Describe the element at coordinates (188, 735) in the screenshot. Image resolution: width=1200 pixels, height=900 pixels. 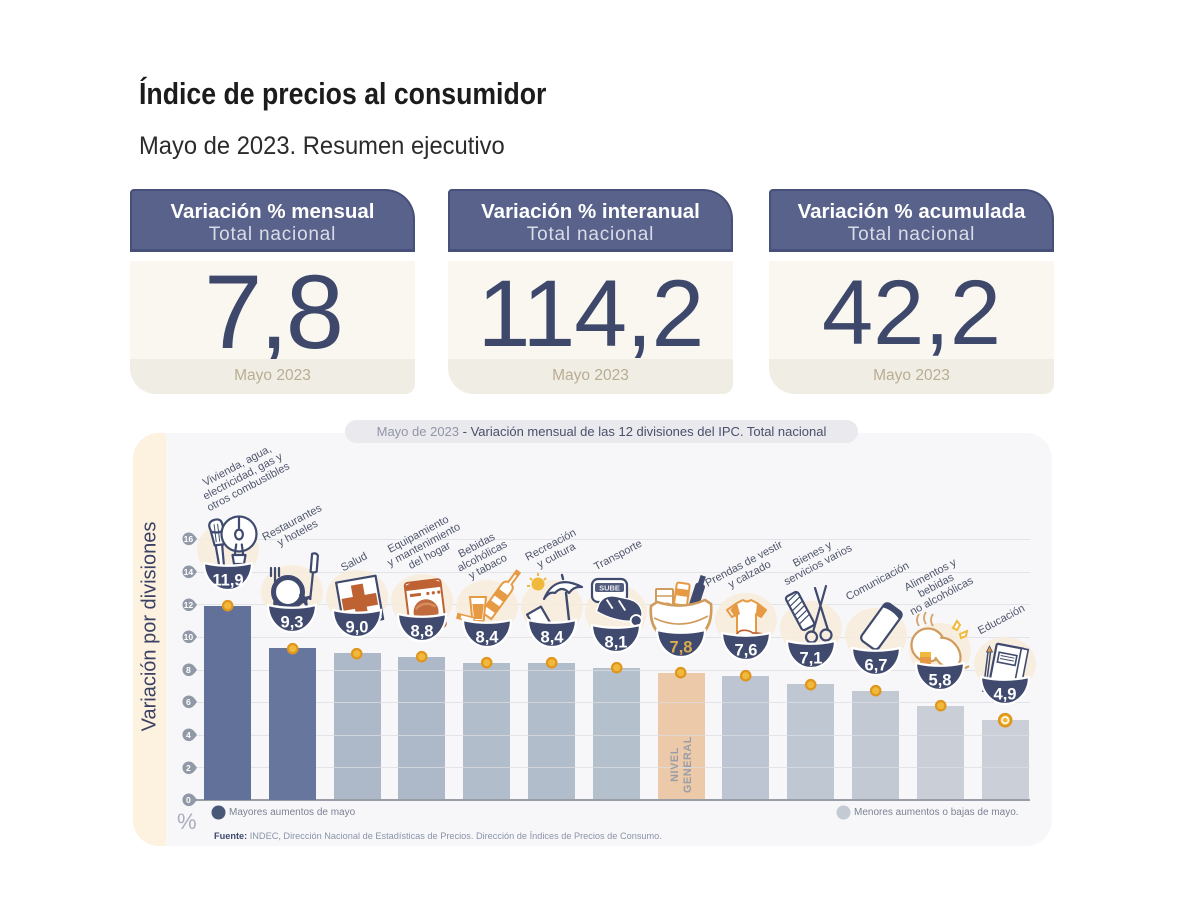
I see `svg-text: 4` at that location.